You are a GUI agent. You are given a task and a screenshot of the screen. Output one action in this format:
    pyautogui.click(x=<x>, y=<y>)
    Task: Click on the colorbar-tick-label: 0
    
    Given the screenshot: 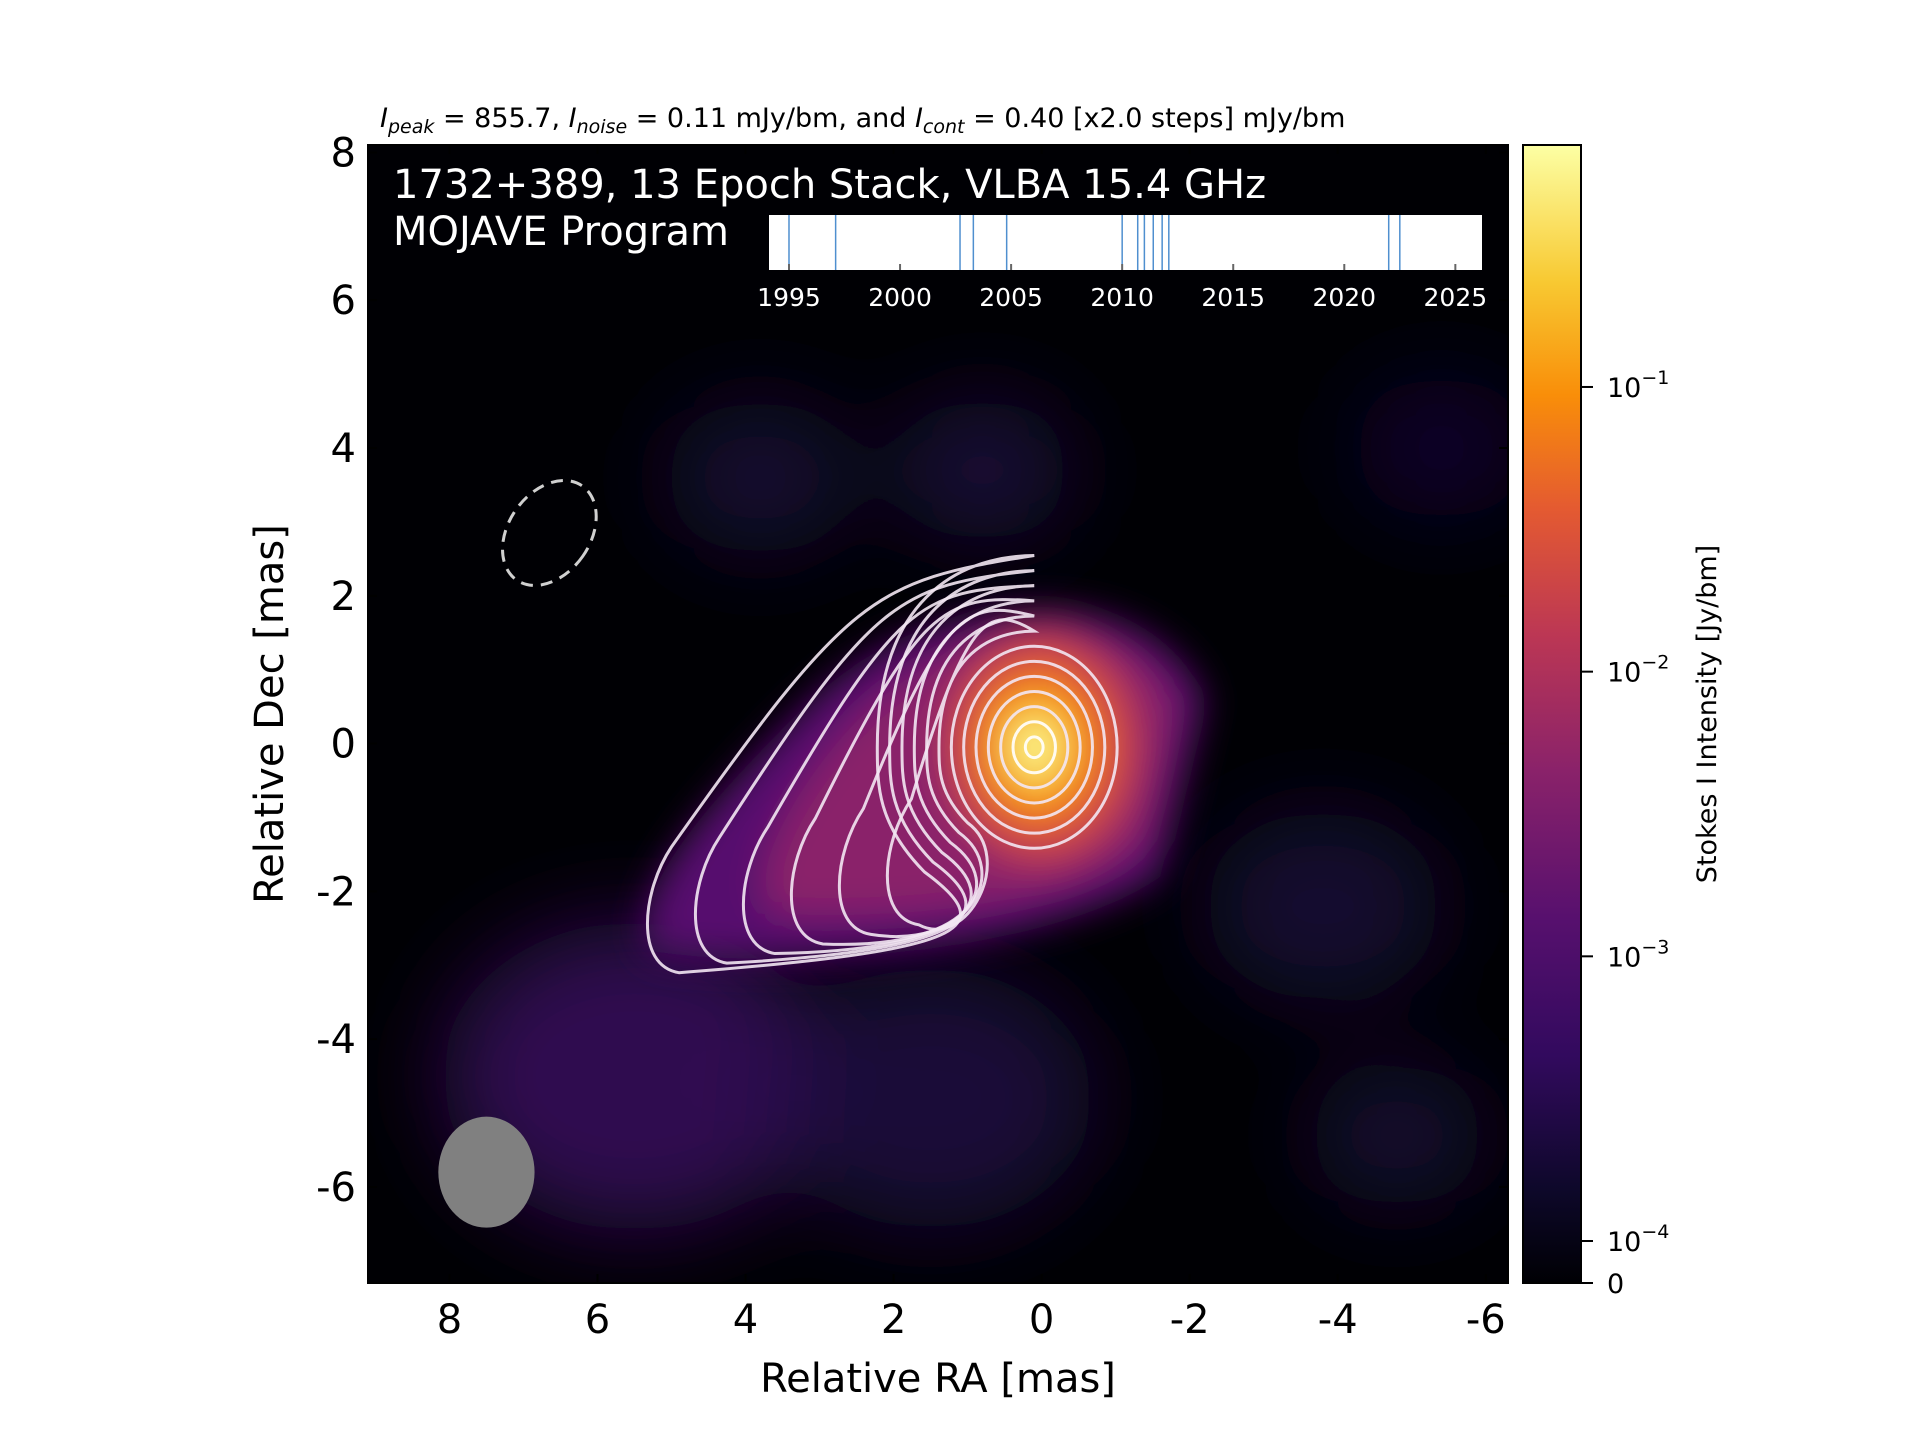 What is the action you would take?
    pyautogui.click(x=1615, y=1284)
    